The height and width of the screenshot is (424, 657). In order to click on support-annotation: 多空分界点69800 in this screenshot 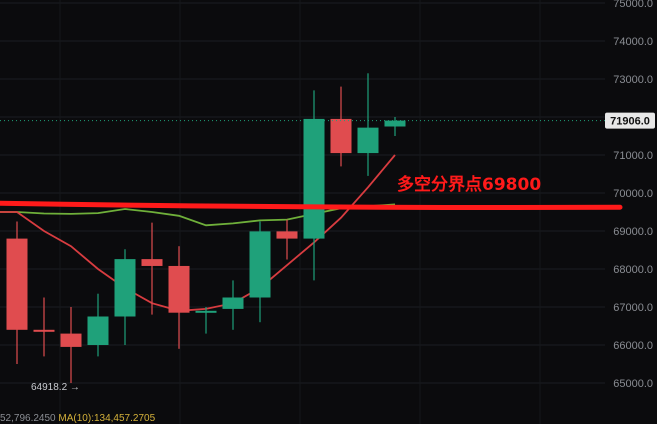, I will do `click(469, 184)`.